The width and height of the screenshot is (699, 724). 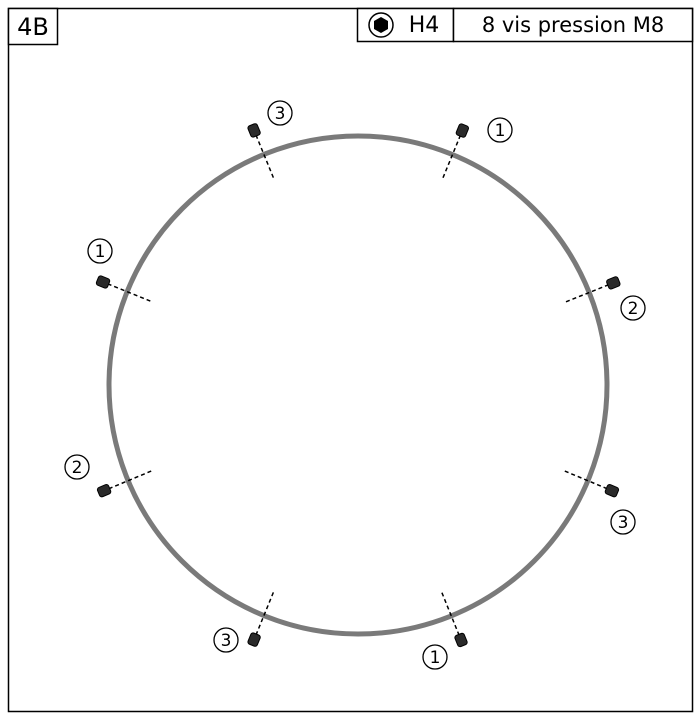 I want to click on description: 8 vis pression M8, so click(x=573, y=25).